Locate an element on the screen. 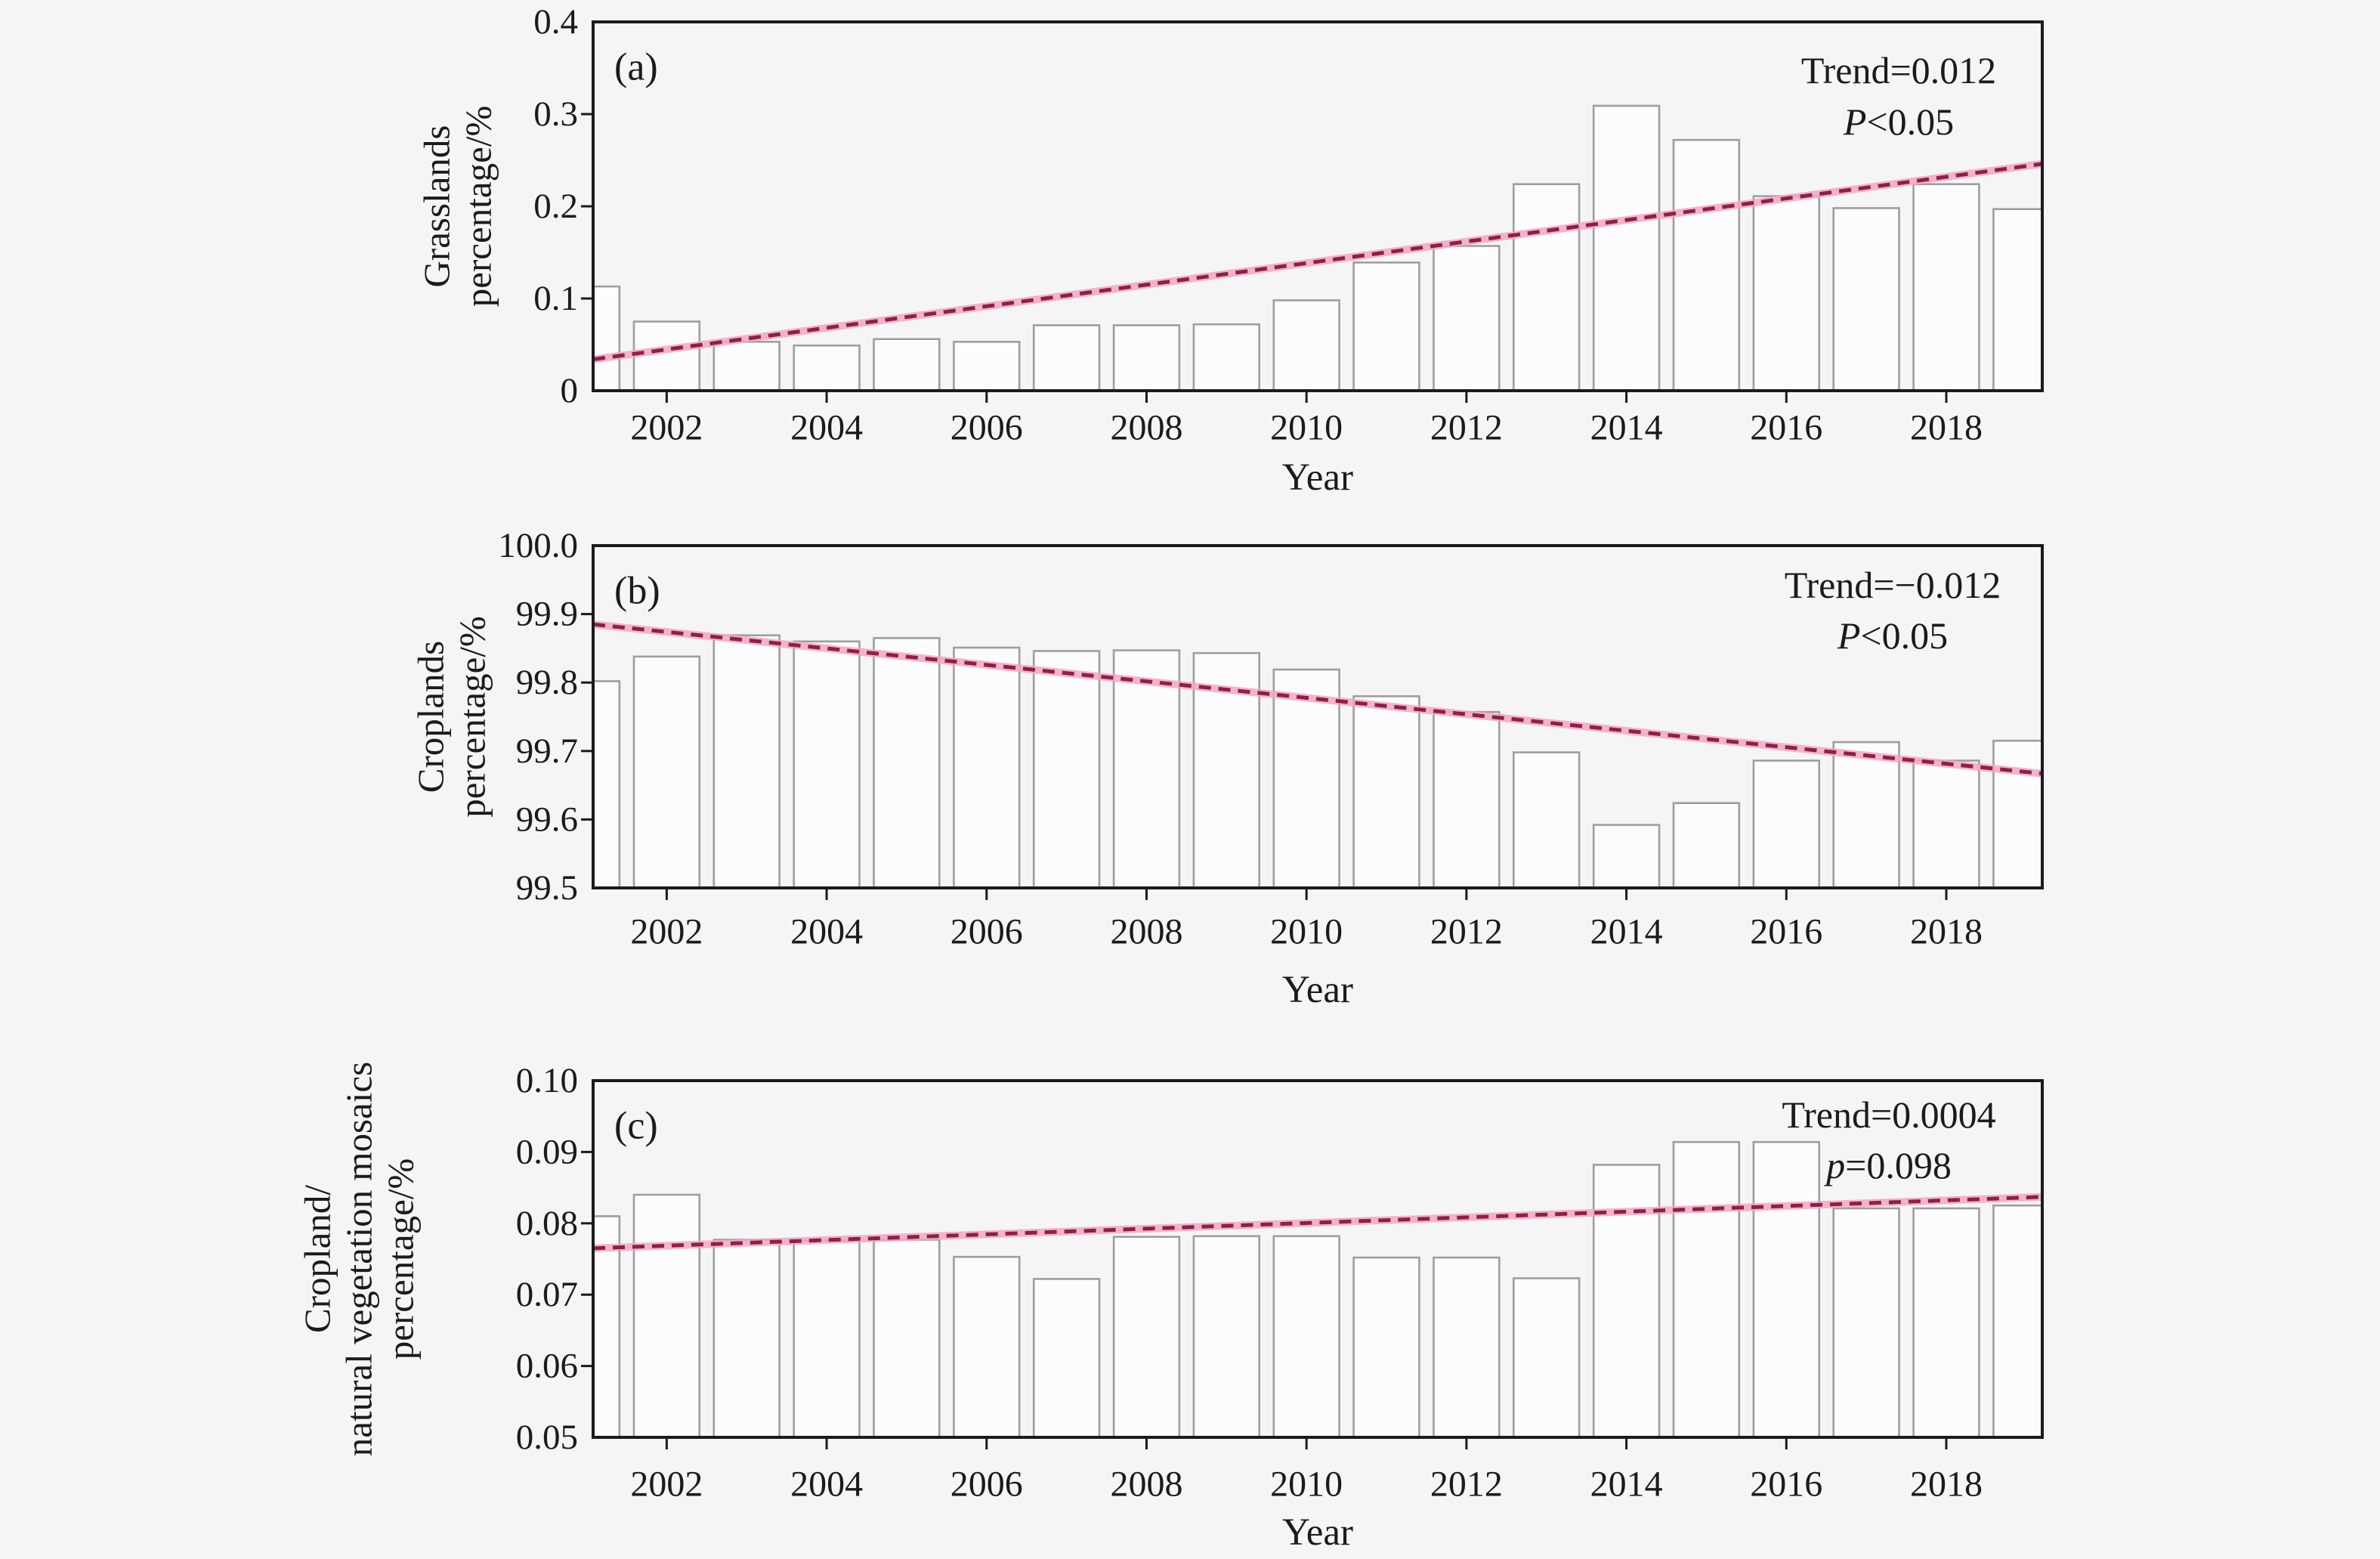 The image size is (2380, 1559). bar-2010 is located at coordinates (1306, 346).